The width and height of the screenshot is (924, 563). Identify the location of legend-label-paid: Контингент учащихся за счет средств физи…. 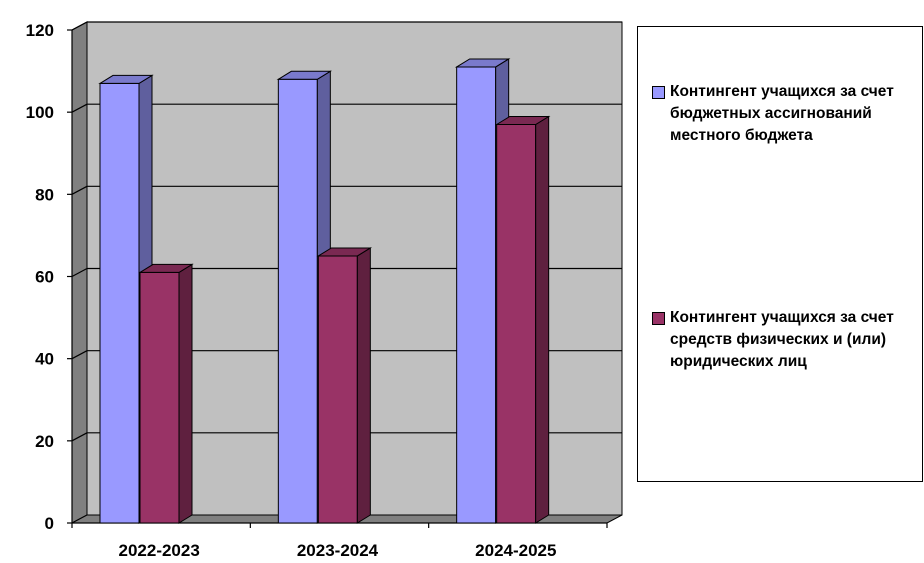
(782, 339).